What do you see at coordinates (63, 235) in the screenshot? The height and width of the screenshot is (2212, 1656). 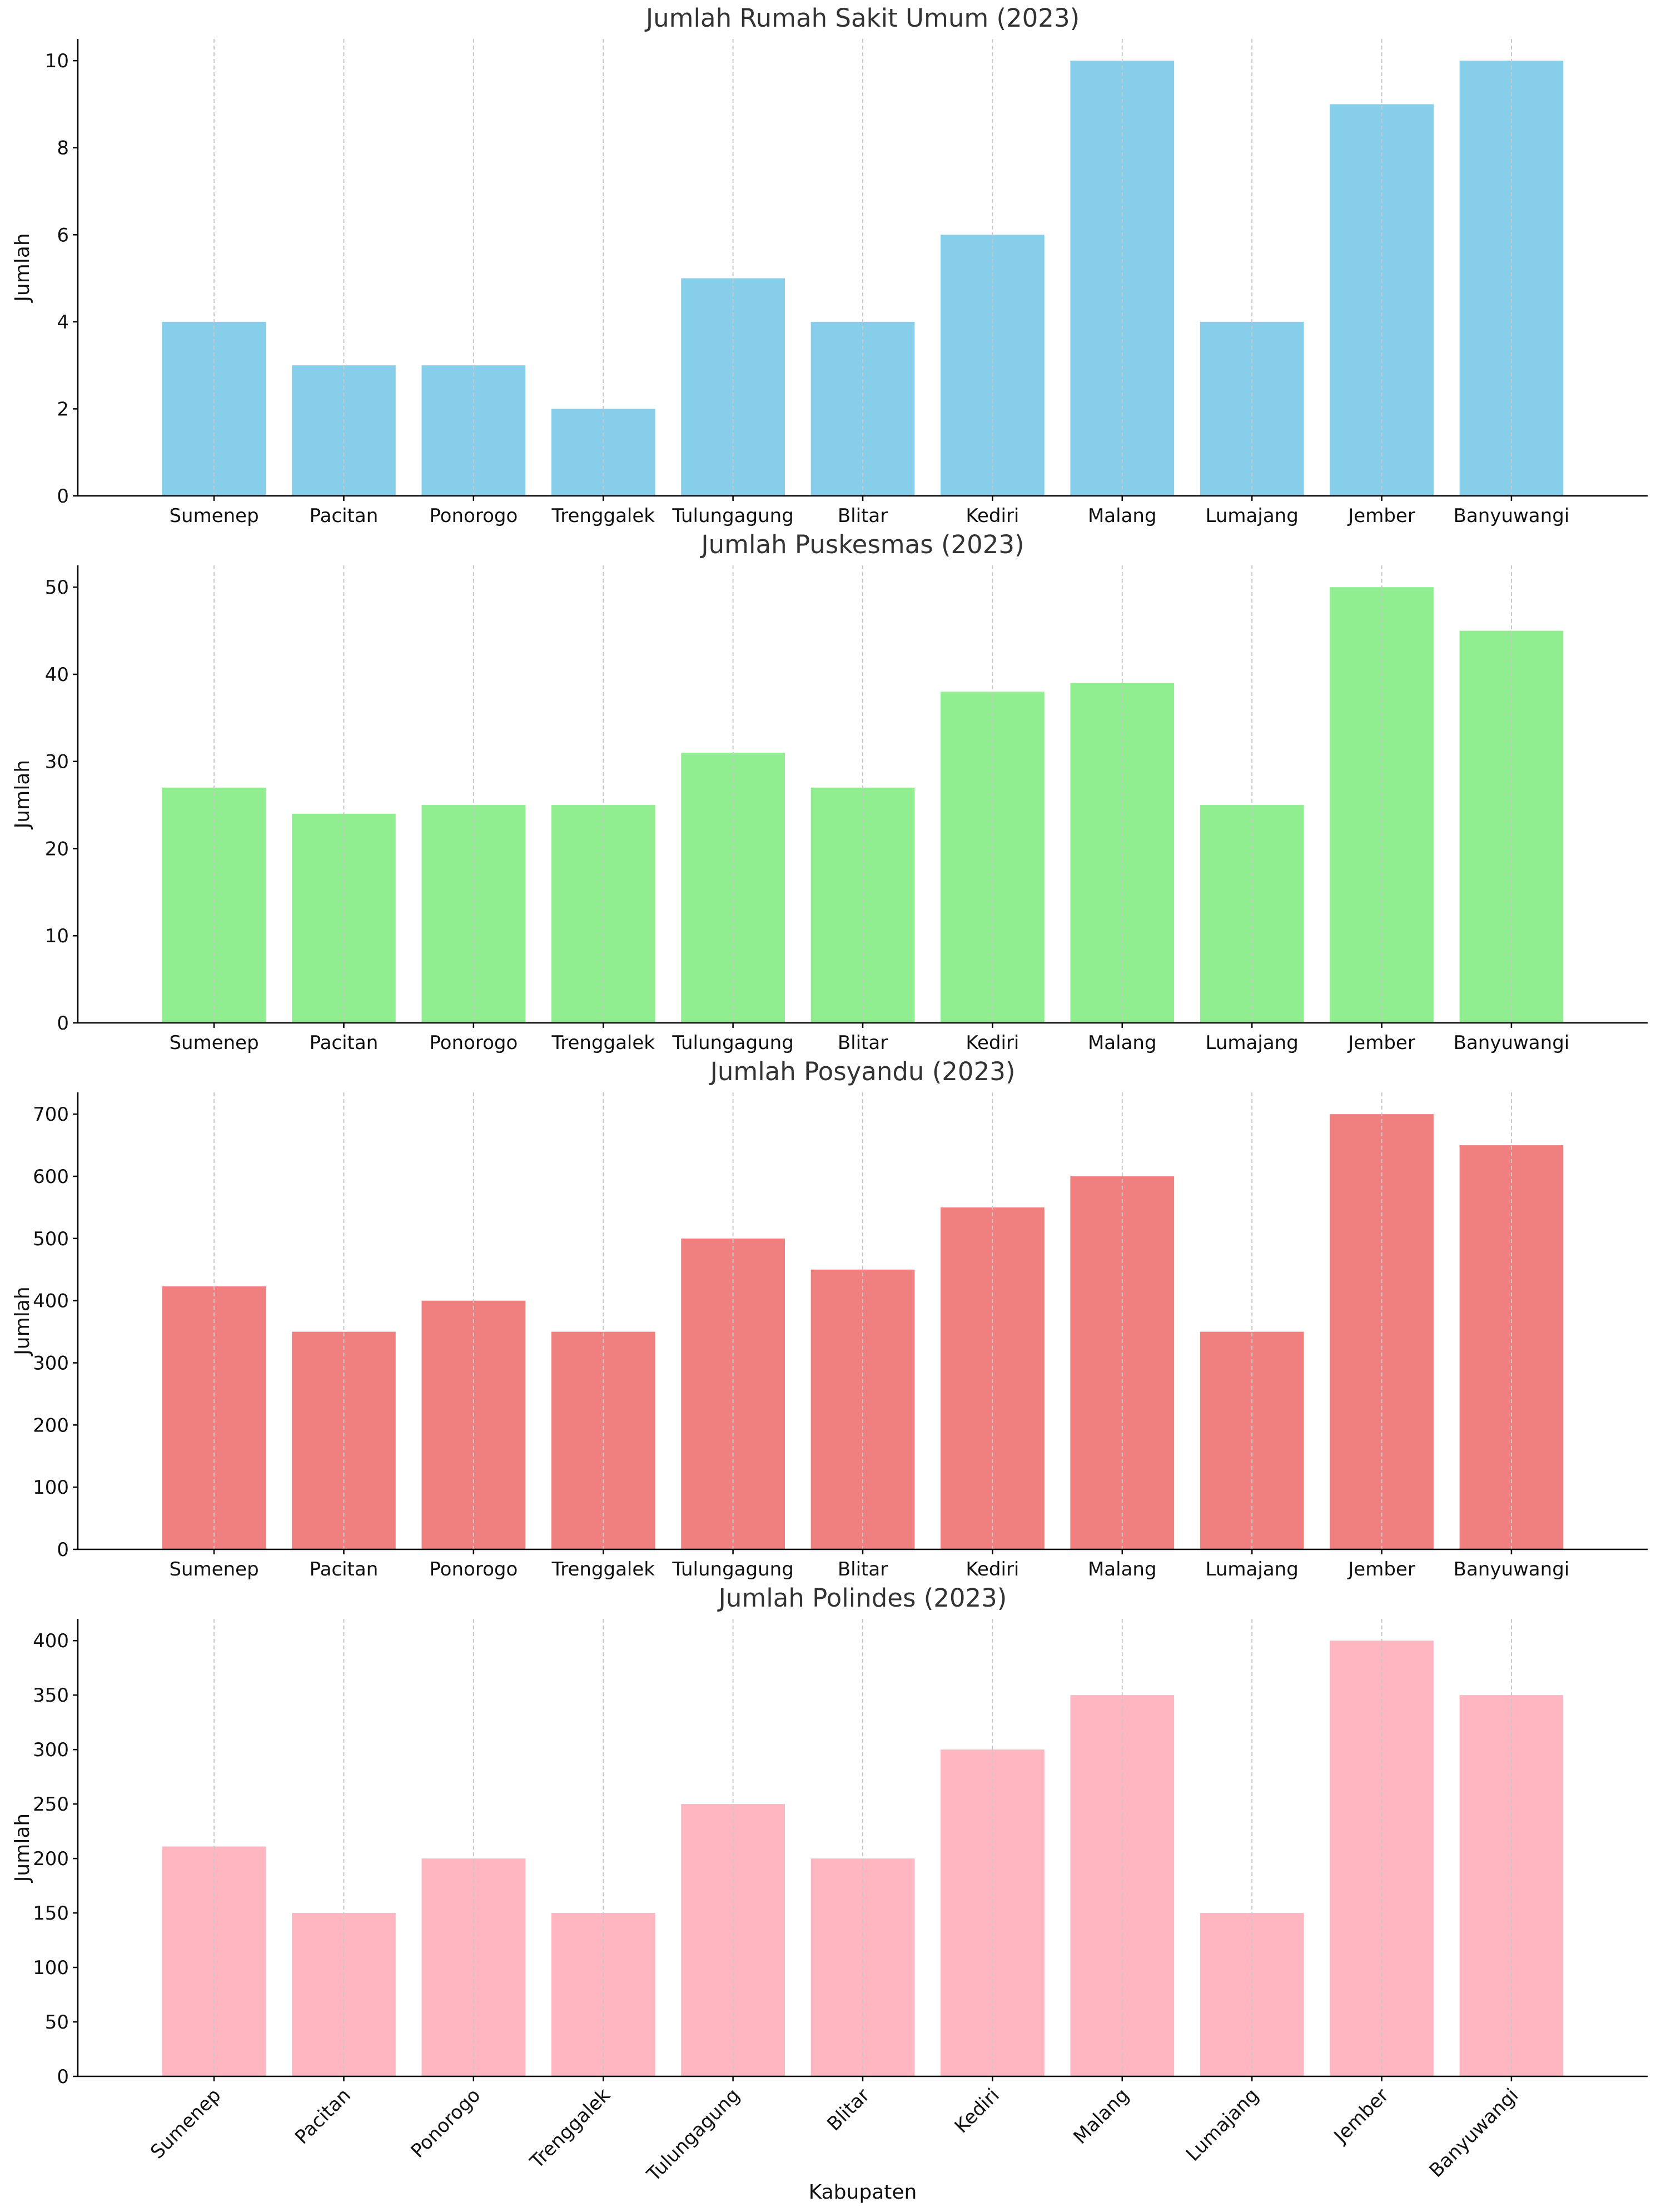 I see `y-tick-label: 6` at bounding box center [63, 235].